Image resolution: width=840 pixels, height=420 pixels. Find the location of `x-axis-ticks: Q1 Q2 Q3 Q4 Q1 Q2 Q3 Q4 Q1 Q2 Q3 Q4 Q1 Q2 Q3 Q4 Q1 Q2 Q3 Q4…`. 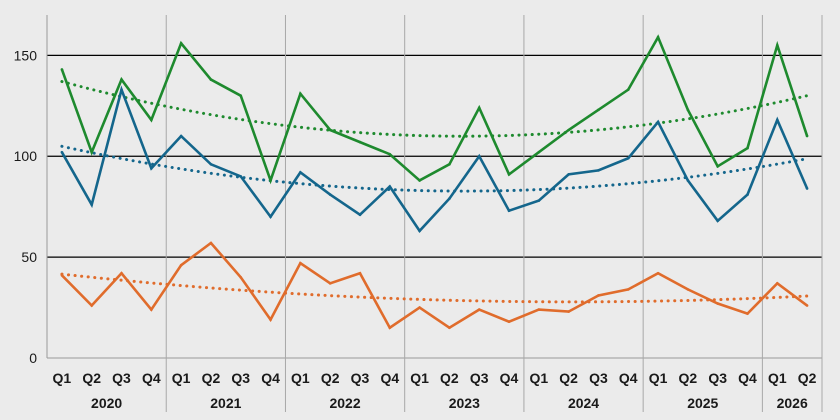

x-axis-ticks: Q1 Q2 Q3 Q4 Q1 Q2 Q3 Q4 Q1 Q2 Q3 Q4 Q1 Q2 Q3 Q4 Q1 Q2 Q3 Q4… is located at coordinates (435, 390).